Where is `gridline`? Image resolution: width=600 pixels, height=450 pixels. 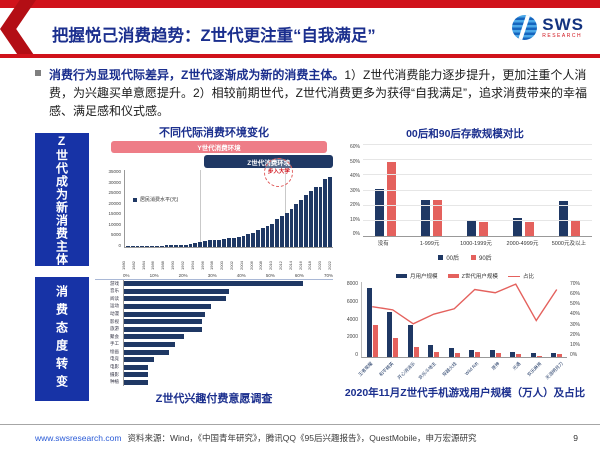 gridline is located at coordinates (477, 205).